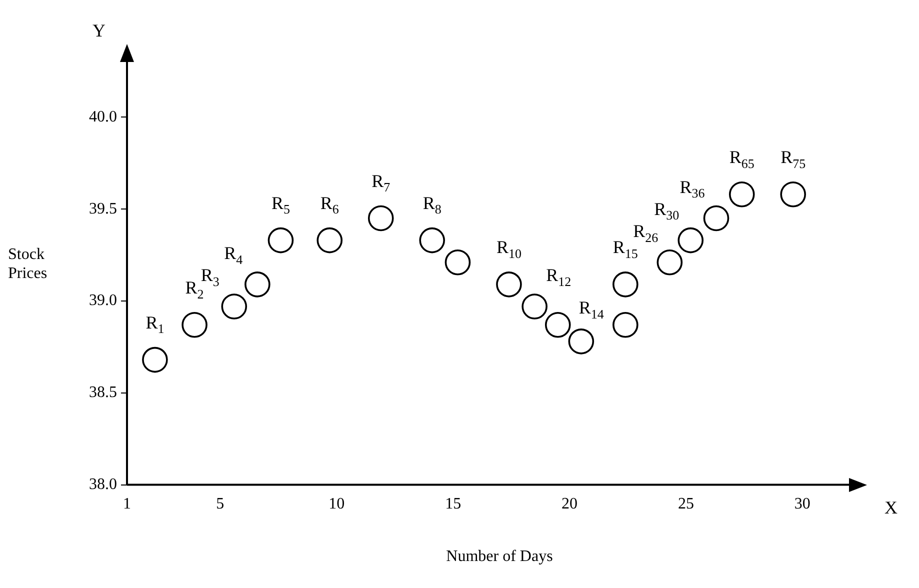 The width and height of the screenshot is (919, 588). Describe the element at coordinates (103, 301) in the screenshot. I see `y-tick-label: 39.0` at that location.